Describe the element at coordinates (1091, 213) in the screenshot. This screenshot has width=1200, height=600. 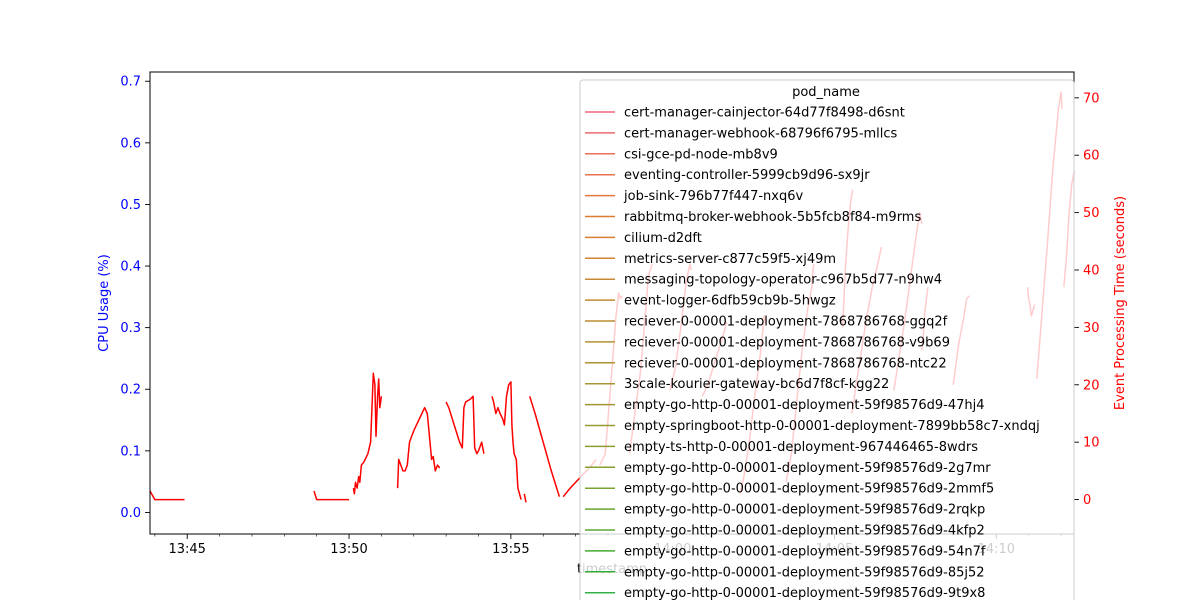
I see `y-right-tick-label: 50` at that location.